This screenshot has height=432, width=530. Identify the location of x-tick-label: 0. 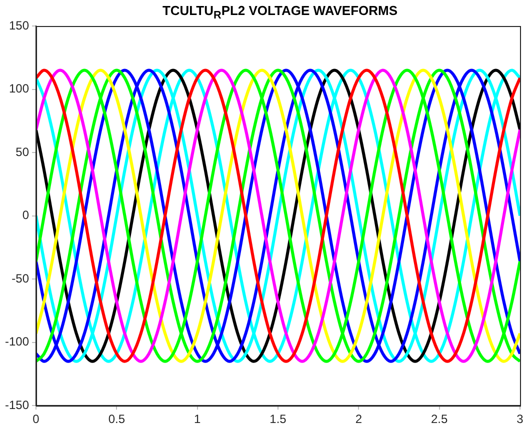
(36, 419).